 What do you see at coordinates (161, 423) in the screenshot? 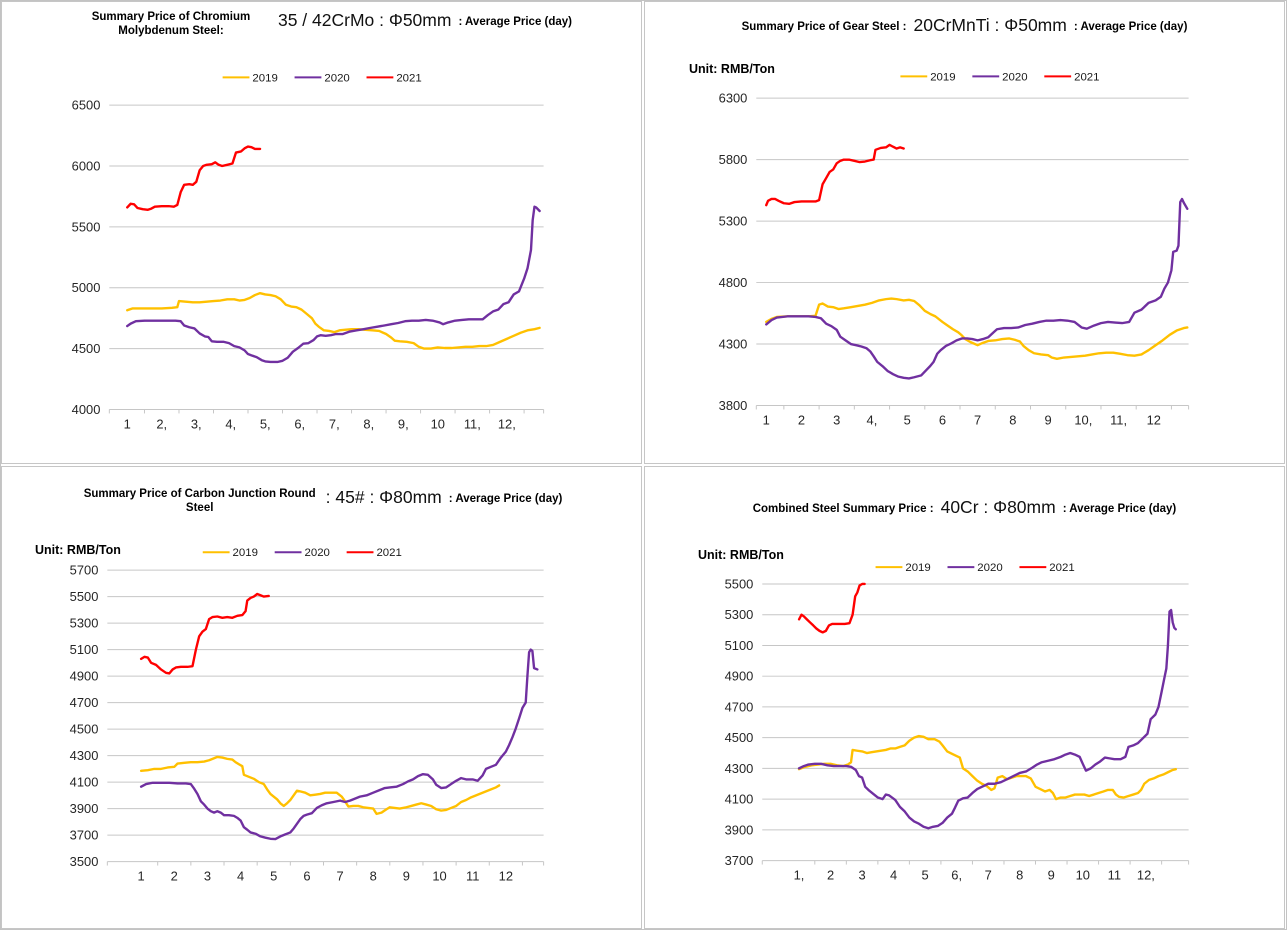
I see `x-tick-label: 2,` at bounding box center [161, 423].